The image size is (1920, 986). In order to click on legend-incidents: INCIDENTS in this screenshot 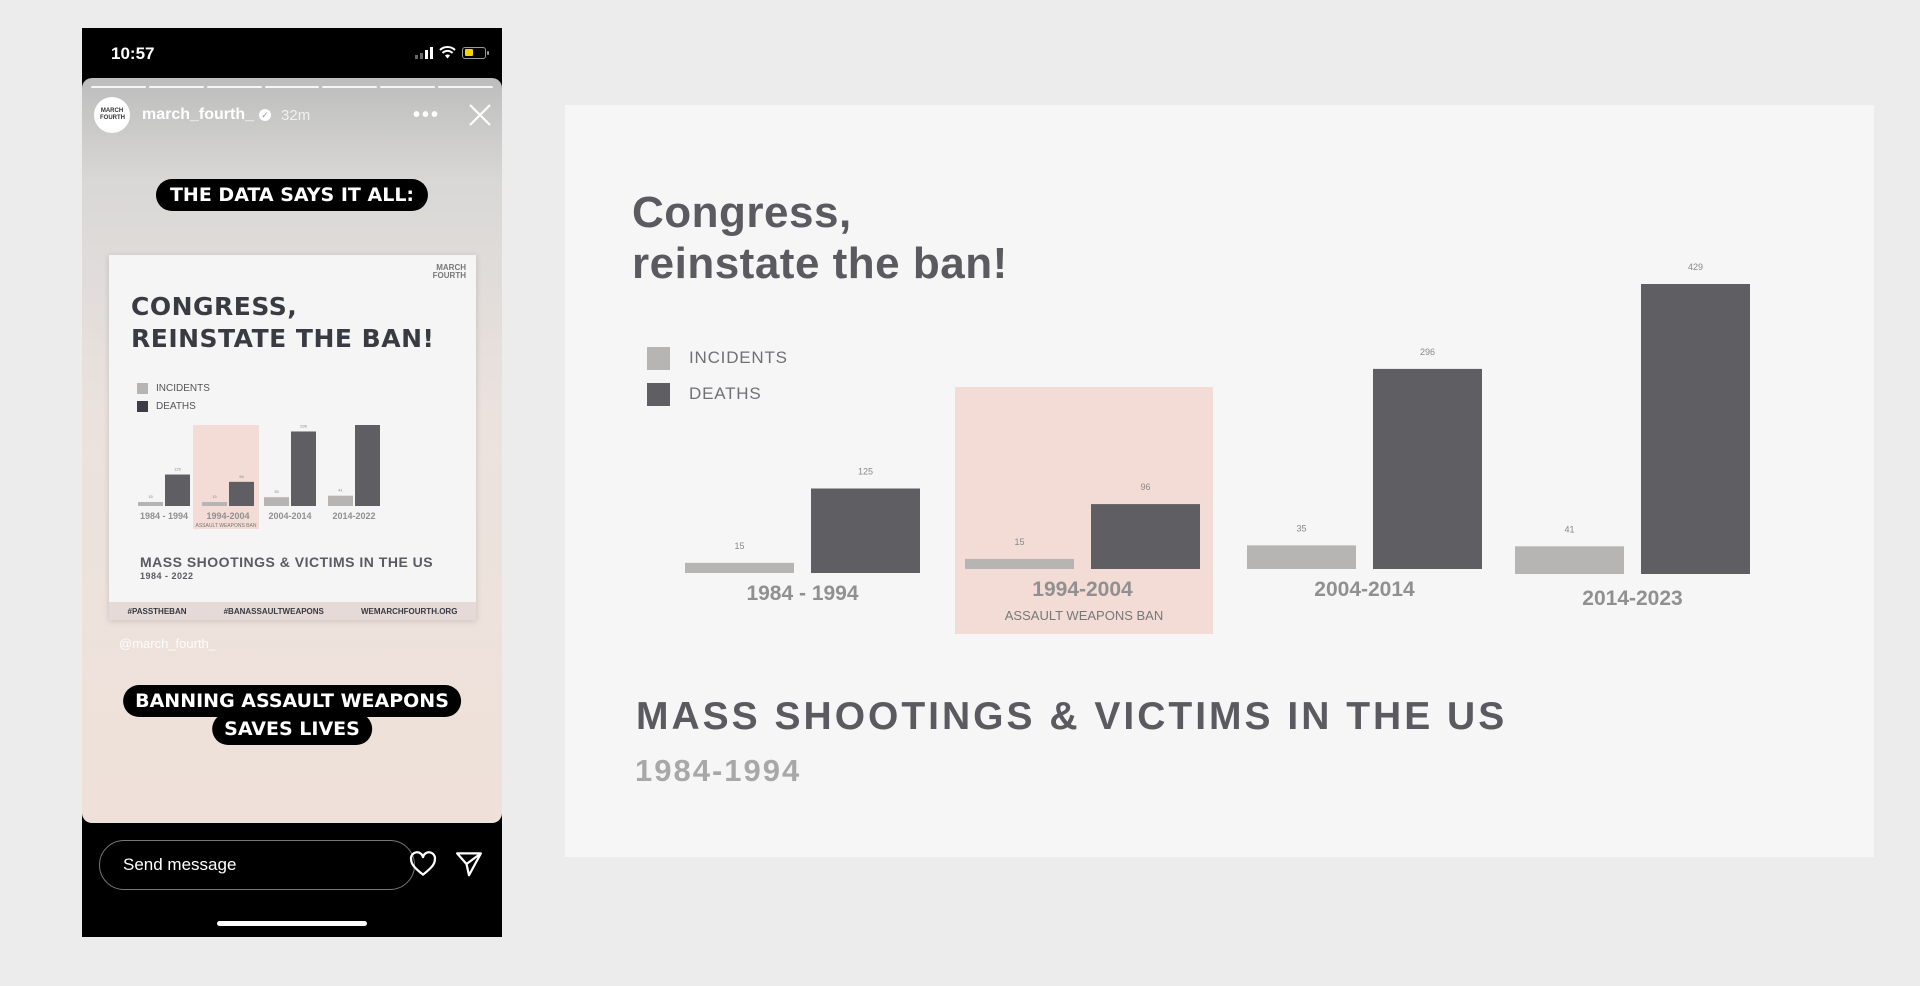, I will do `click(717, 358)`.